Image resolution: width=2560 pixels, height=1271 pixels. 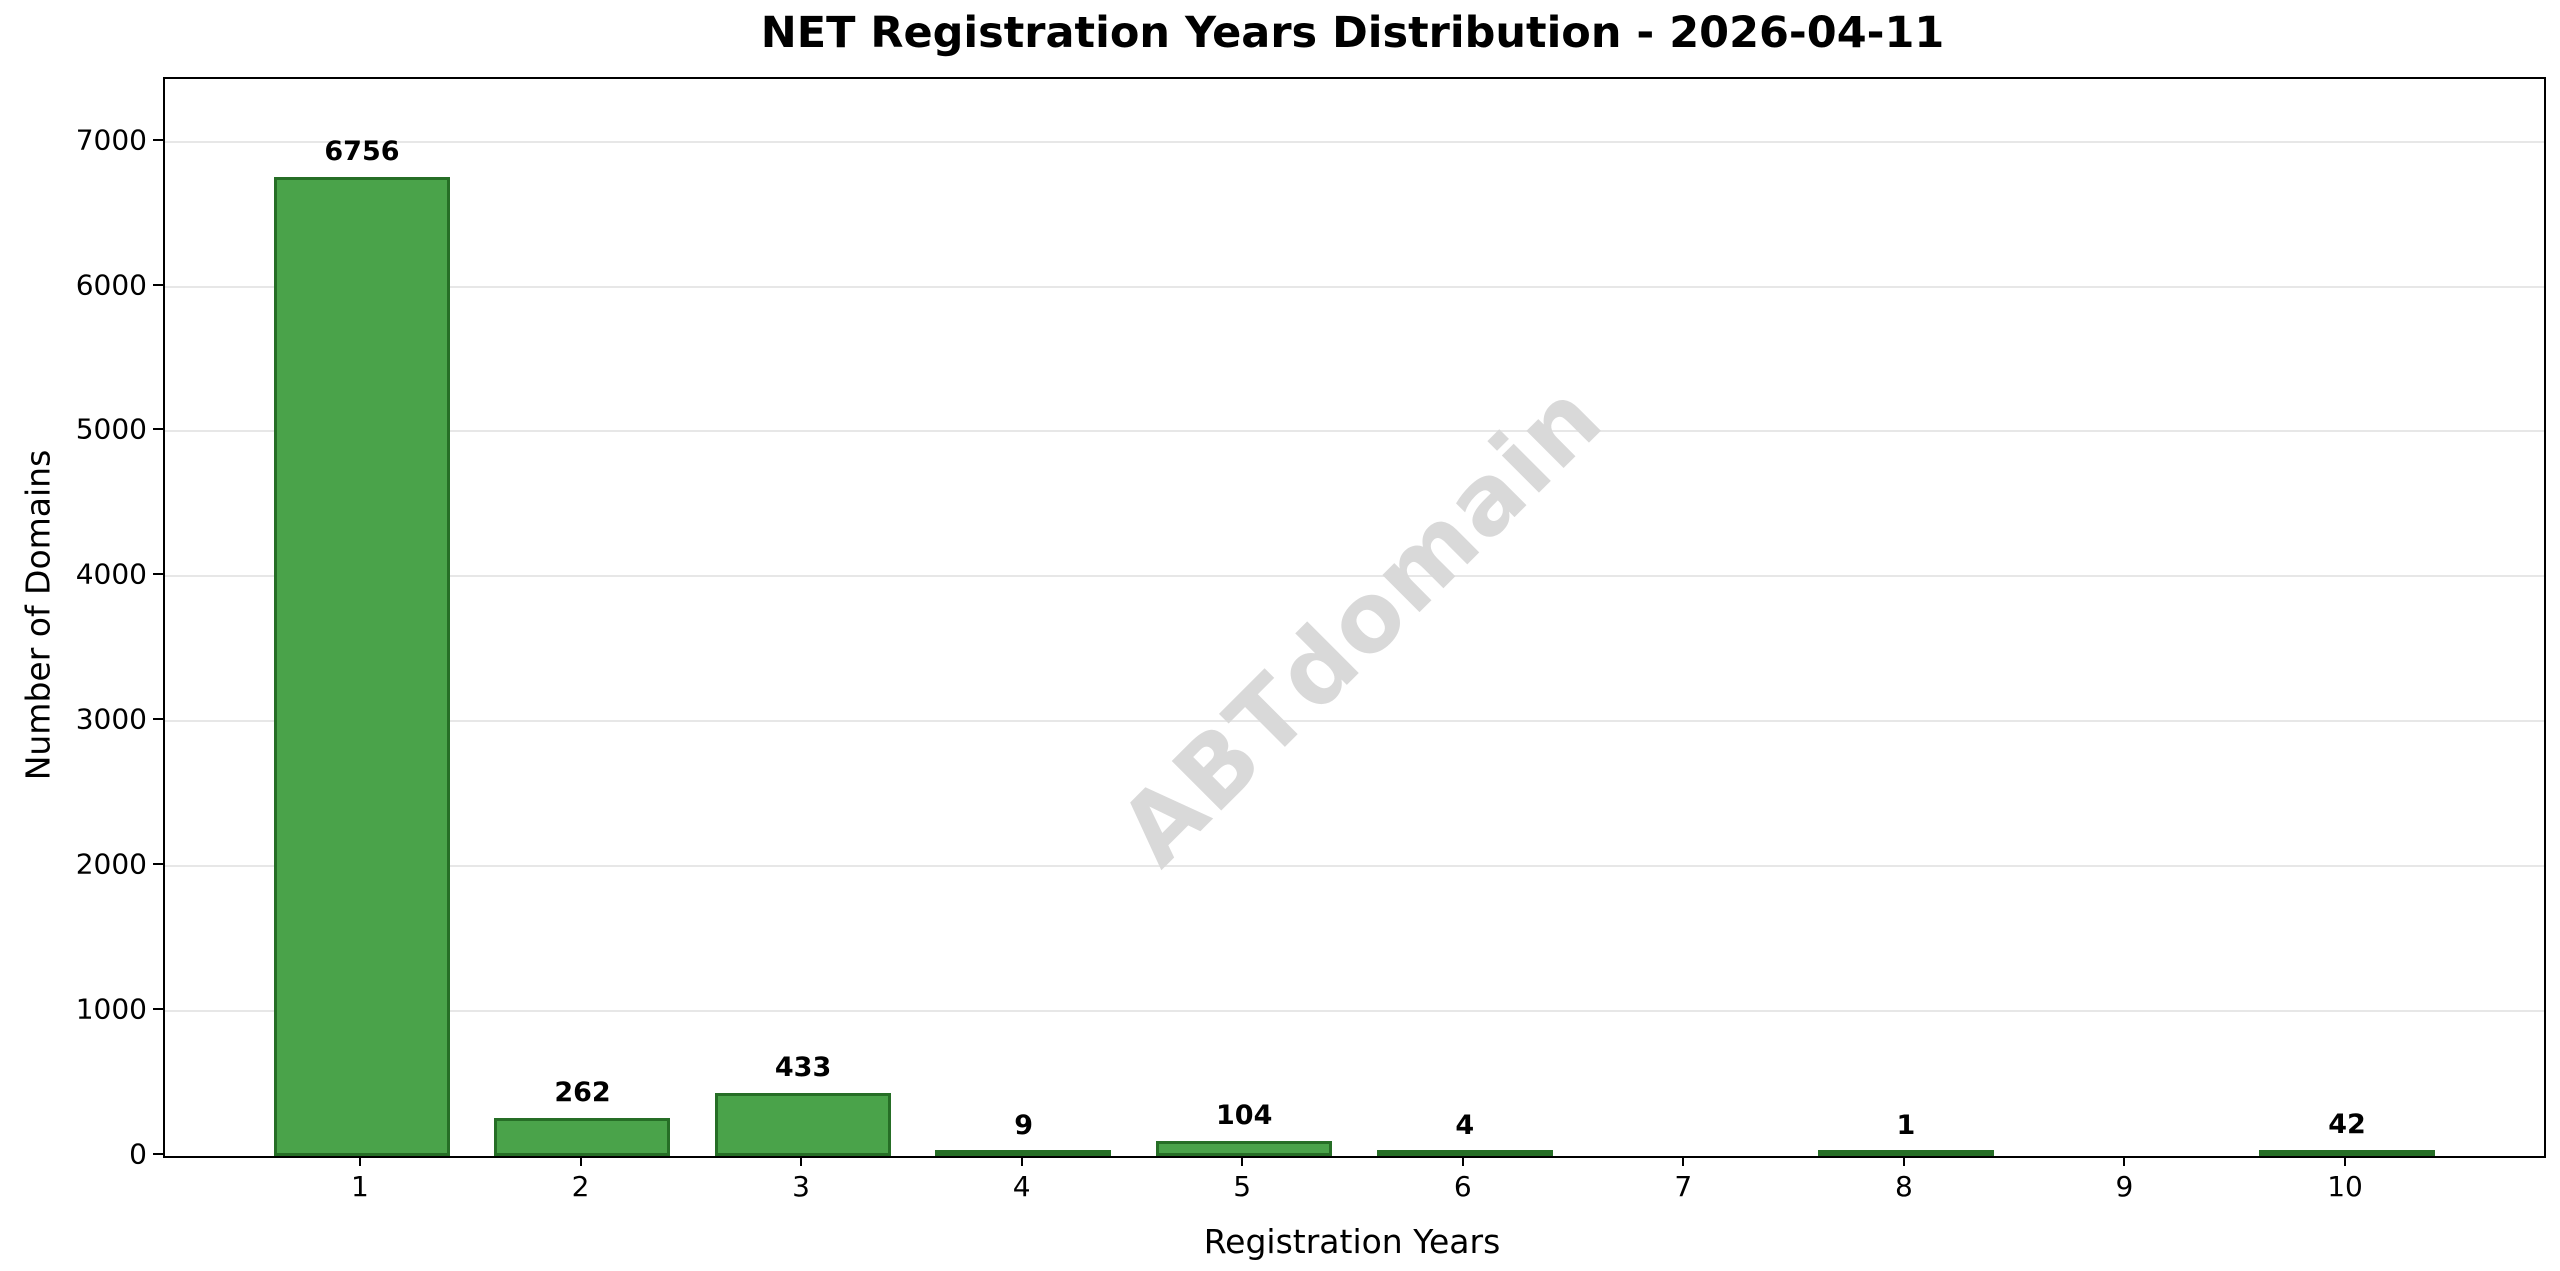 I want to click on y-tick-label: 5000, so click(x=111, y=429).